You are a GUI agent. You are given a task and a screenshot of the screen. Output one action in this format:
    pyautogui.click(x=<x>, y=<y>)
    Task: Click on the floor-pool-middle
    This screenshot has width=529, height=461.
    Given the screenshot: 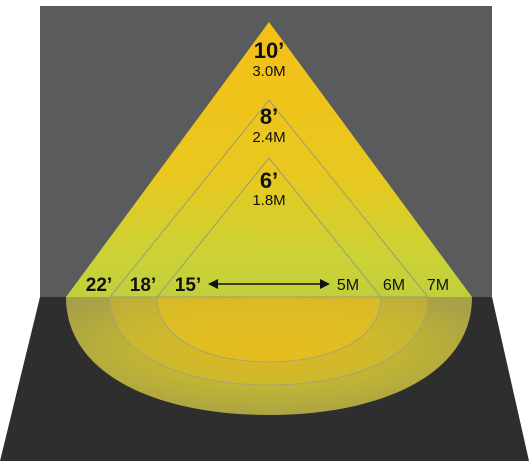 What is the action you would take?
    pyautogui.click(x=269, y=341)
    